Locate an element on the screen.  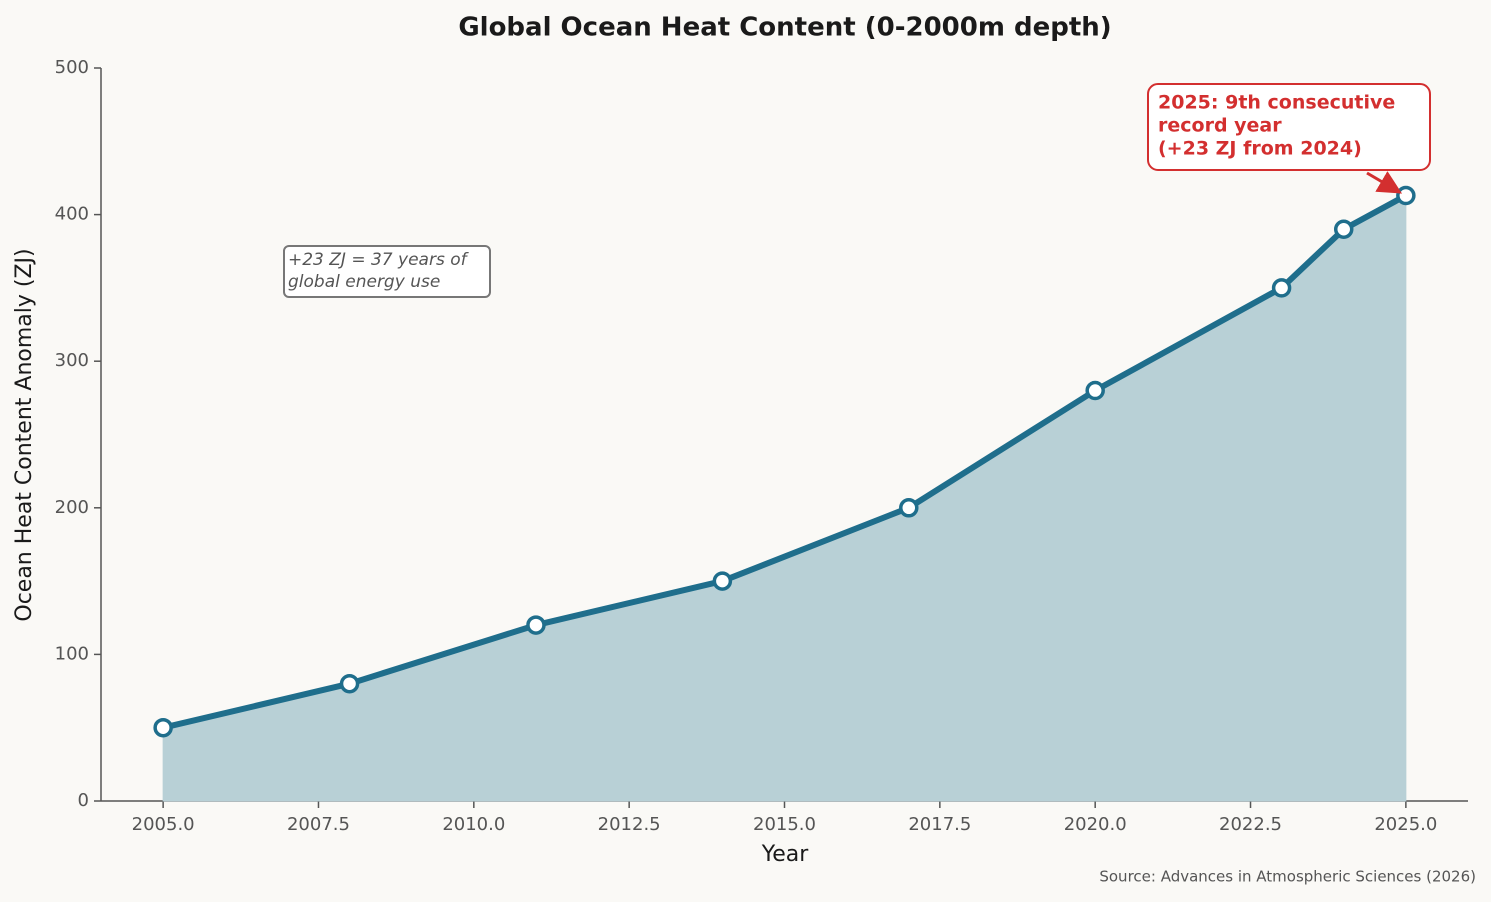
annotation-text: record year is located at coordinates (1220, 126).